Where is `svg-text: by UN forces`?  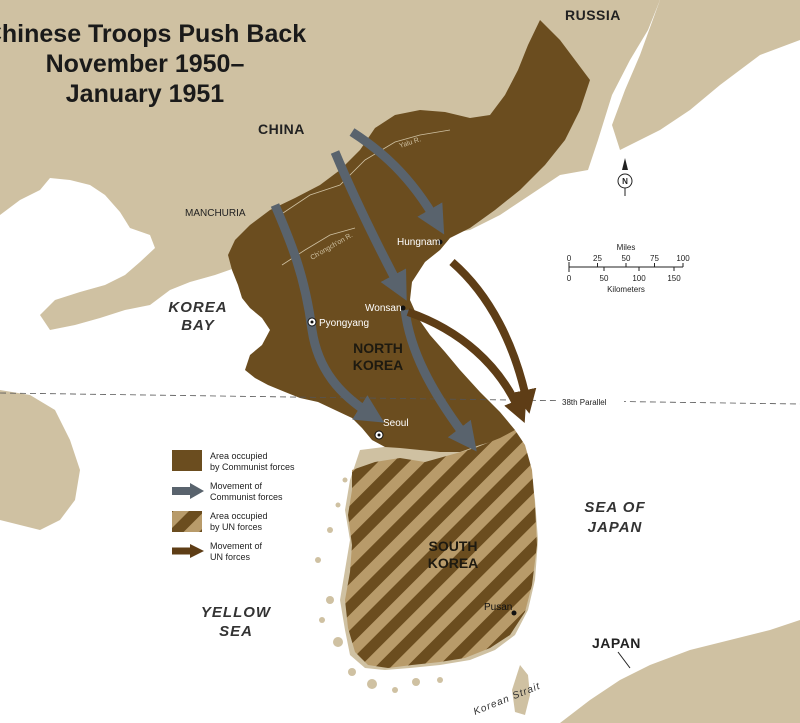
svg-text: by UN forces is located at coordinates (236, 527).